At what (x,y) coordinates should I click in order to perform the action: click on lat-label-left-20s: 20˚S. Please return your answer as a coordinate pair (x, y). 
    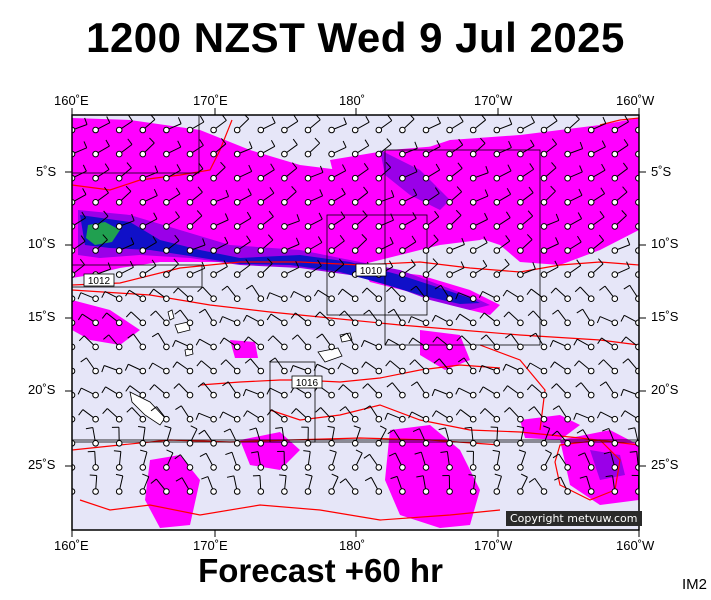
    Looking at the image, I should click on (42, 389).